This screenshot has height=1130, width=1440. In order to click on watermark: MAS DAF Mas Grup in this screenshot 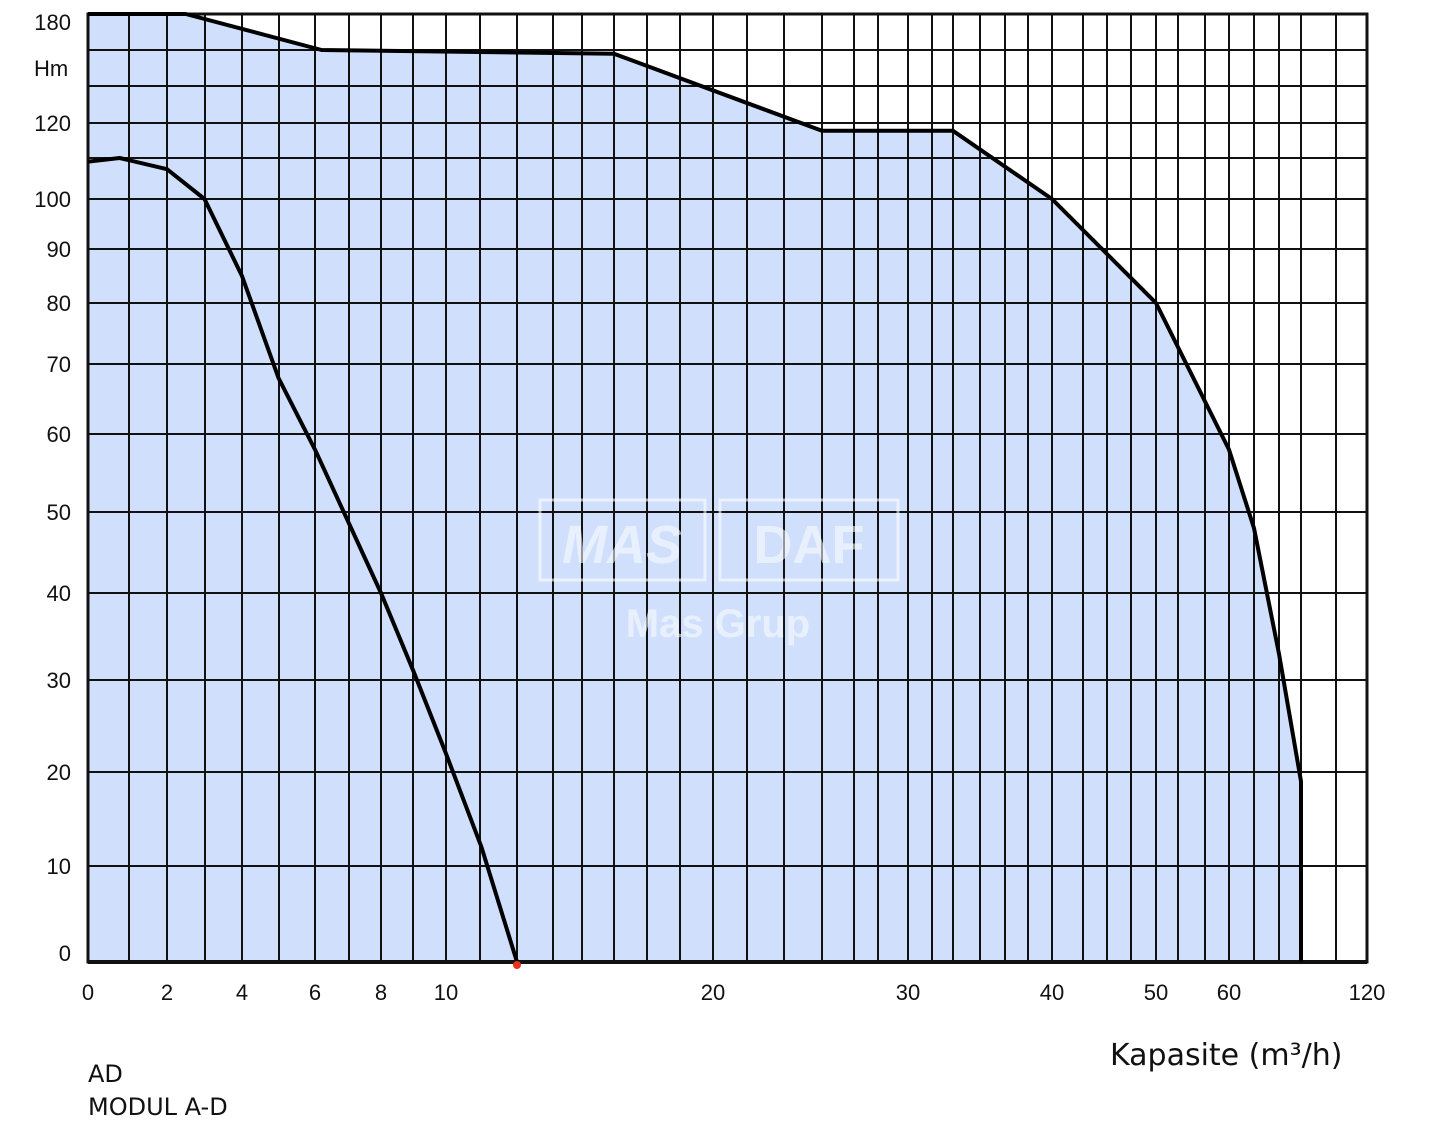, I will do `click(719, 572)`.